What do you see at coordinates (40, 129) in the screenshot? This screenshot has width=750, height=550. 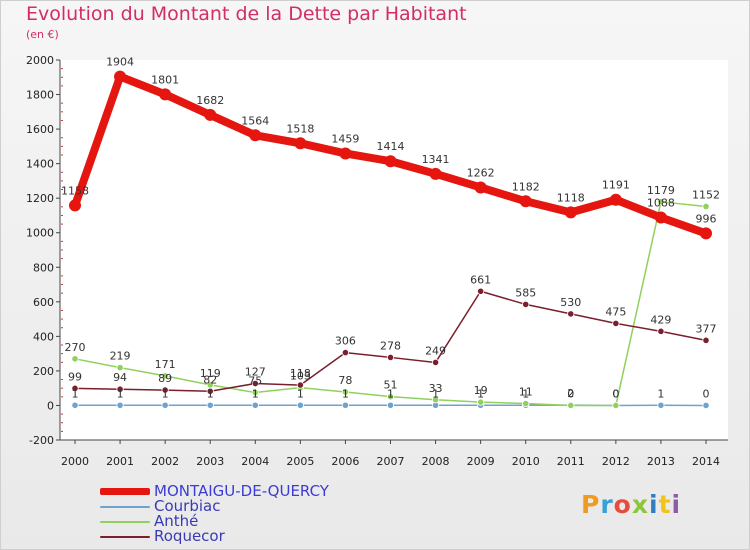 I see `y-tick-label: 1600` at bounding box center [40, 129].